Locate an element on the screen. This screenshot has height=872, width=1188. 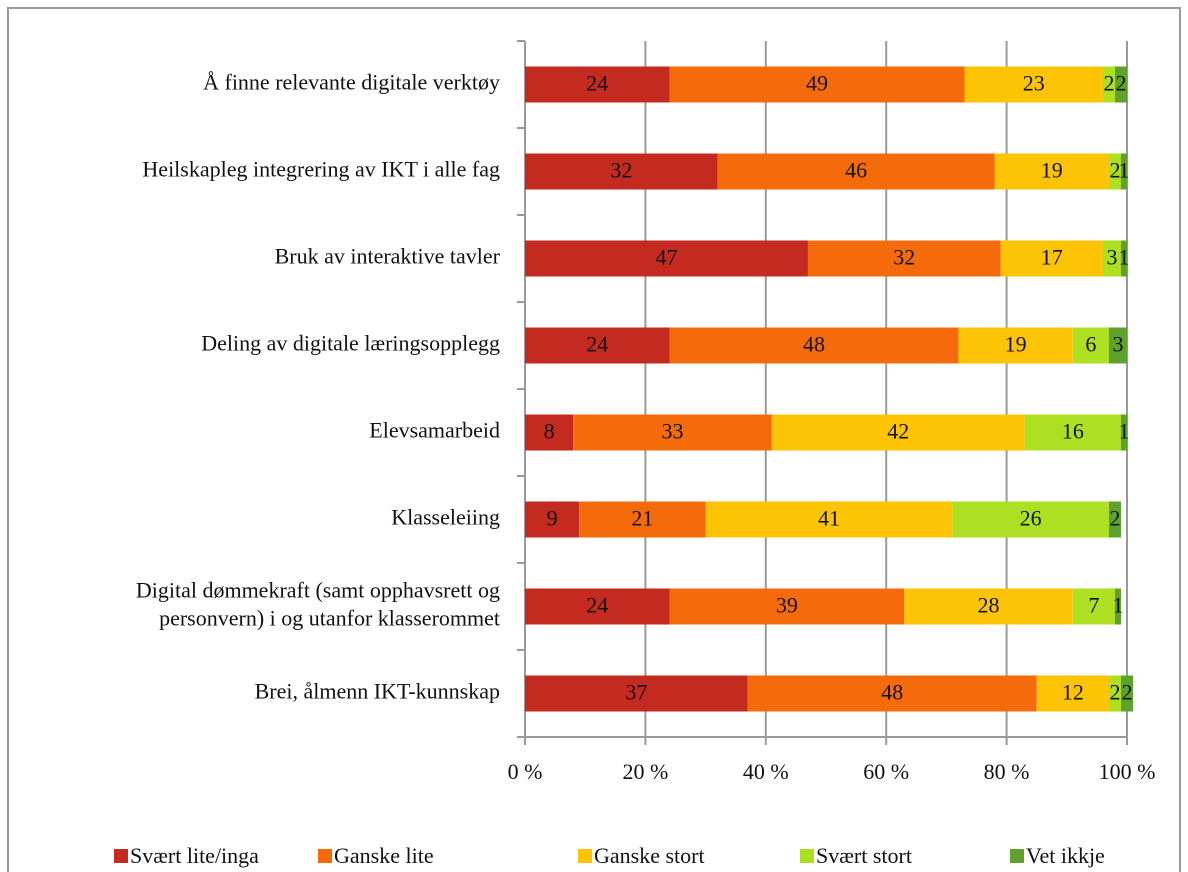
data-label: 42 is located at coordinates (898, 431).